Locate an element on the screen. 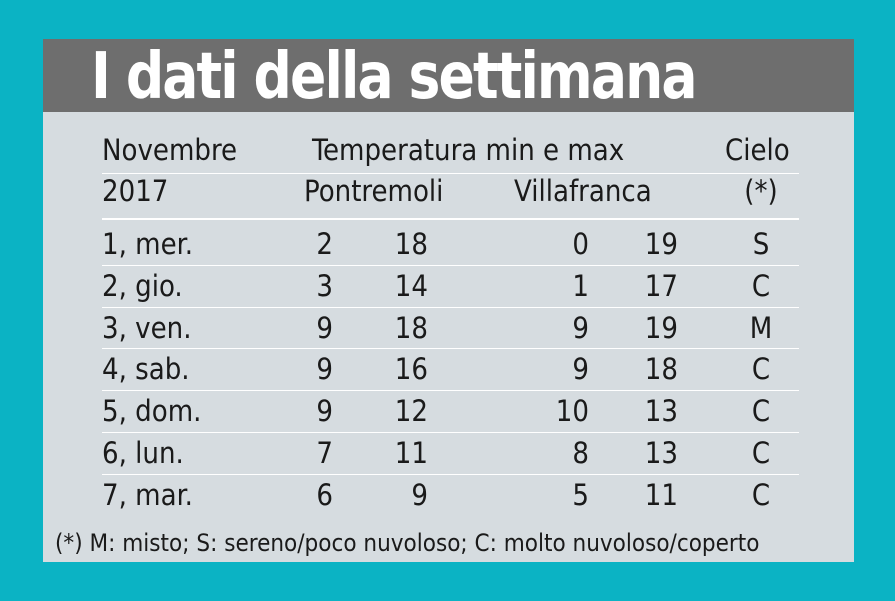 The height and width of the screenshot is (601, 895). cell-villafranca-max: 18 is located at coordinates (661, 369).